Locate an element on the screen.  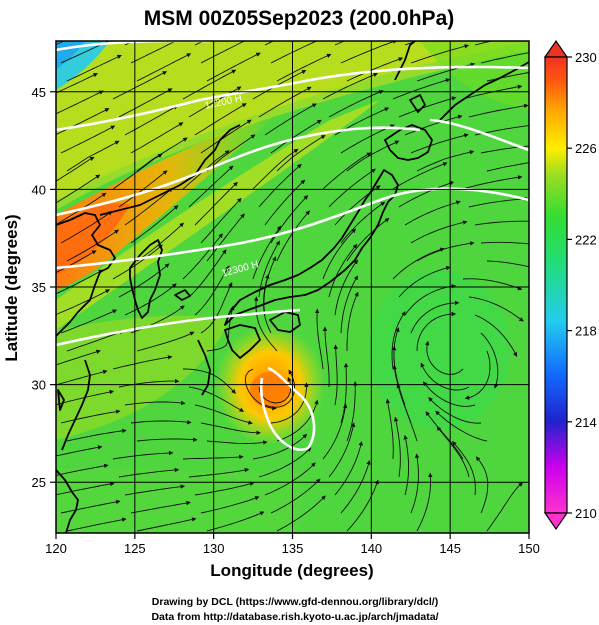
x-tick-label: 135 is located at coordinates (293, 548).